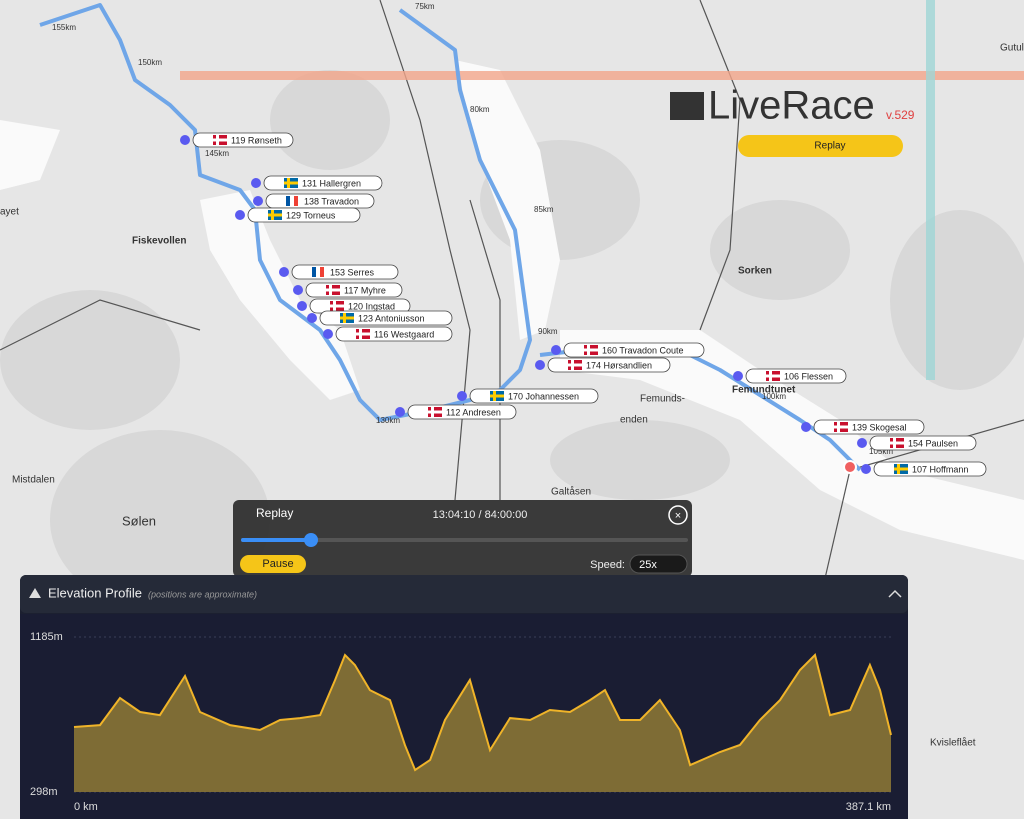  I want to click on pause-button, so click(273, 564).